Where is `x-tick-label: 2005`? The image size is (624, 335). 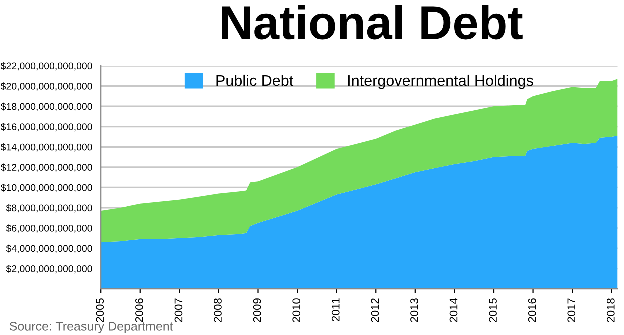 x-tick-label: 2005 is located at coordinates (100, 310).